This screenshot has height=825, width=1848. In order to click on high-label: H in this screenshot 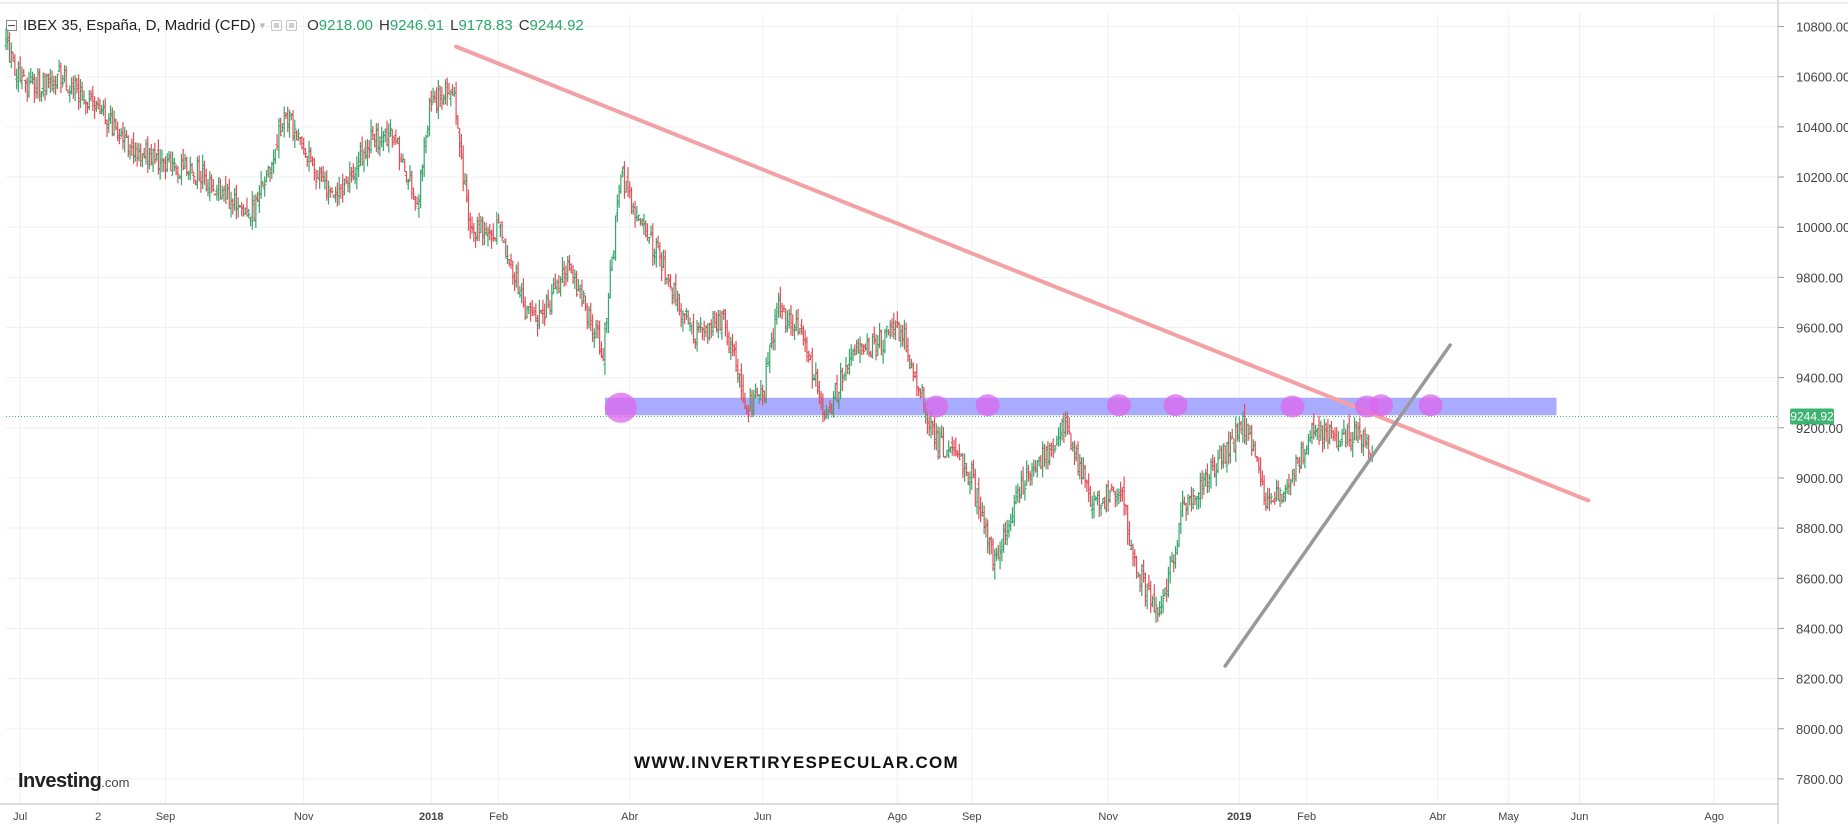, I will do `click(384, 25)`.